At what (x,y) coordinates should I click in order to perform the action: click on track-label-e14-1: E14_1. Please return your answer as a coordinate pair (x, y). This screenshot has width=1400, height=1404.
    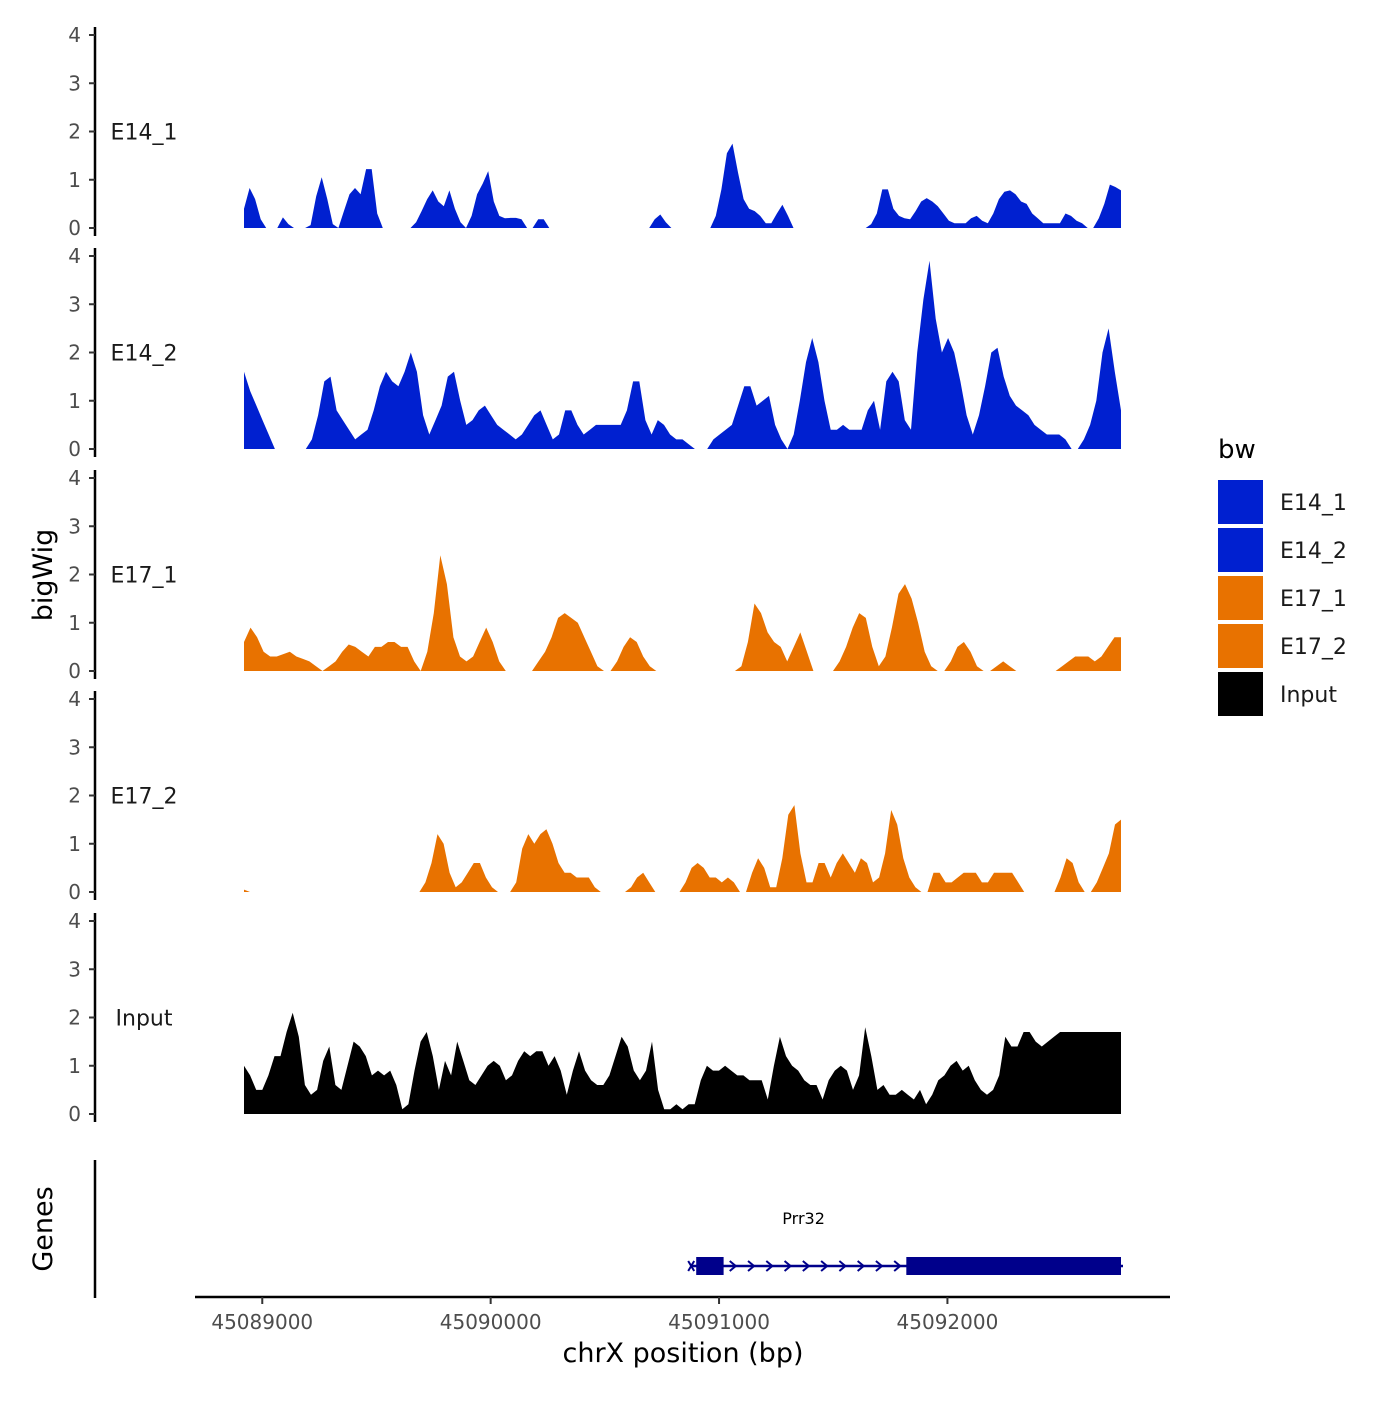
    Looking at the image, I should click on (144, 133).